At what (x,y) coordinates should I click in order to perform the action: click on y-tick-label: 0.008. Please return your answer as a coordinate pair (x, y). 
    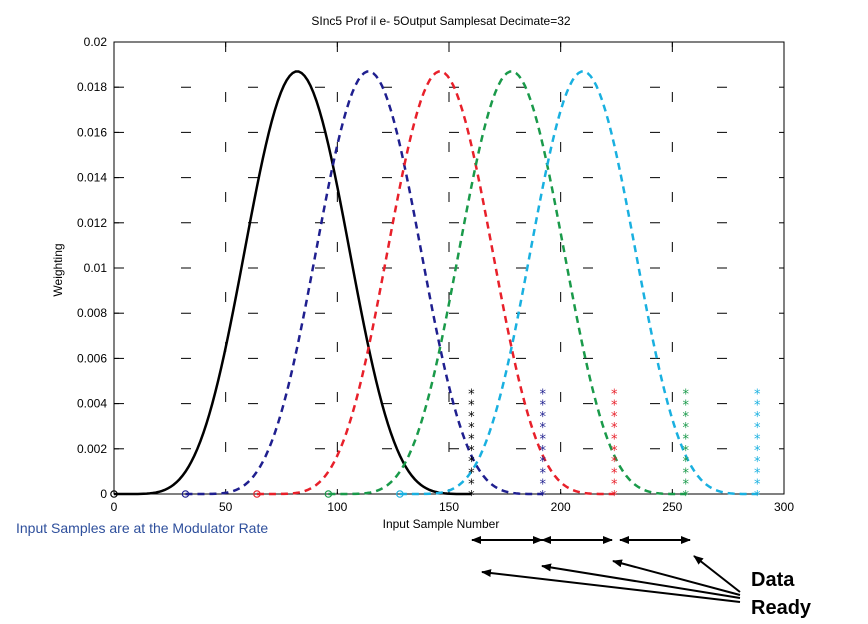
    Looking at the image, I should click on (92, 313).